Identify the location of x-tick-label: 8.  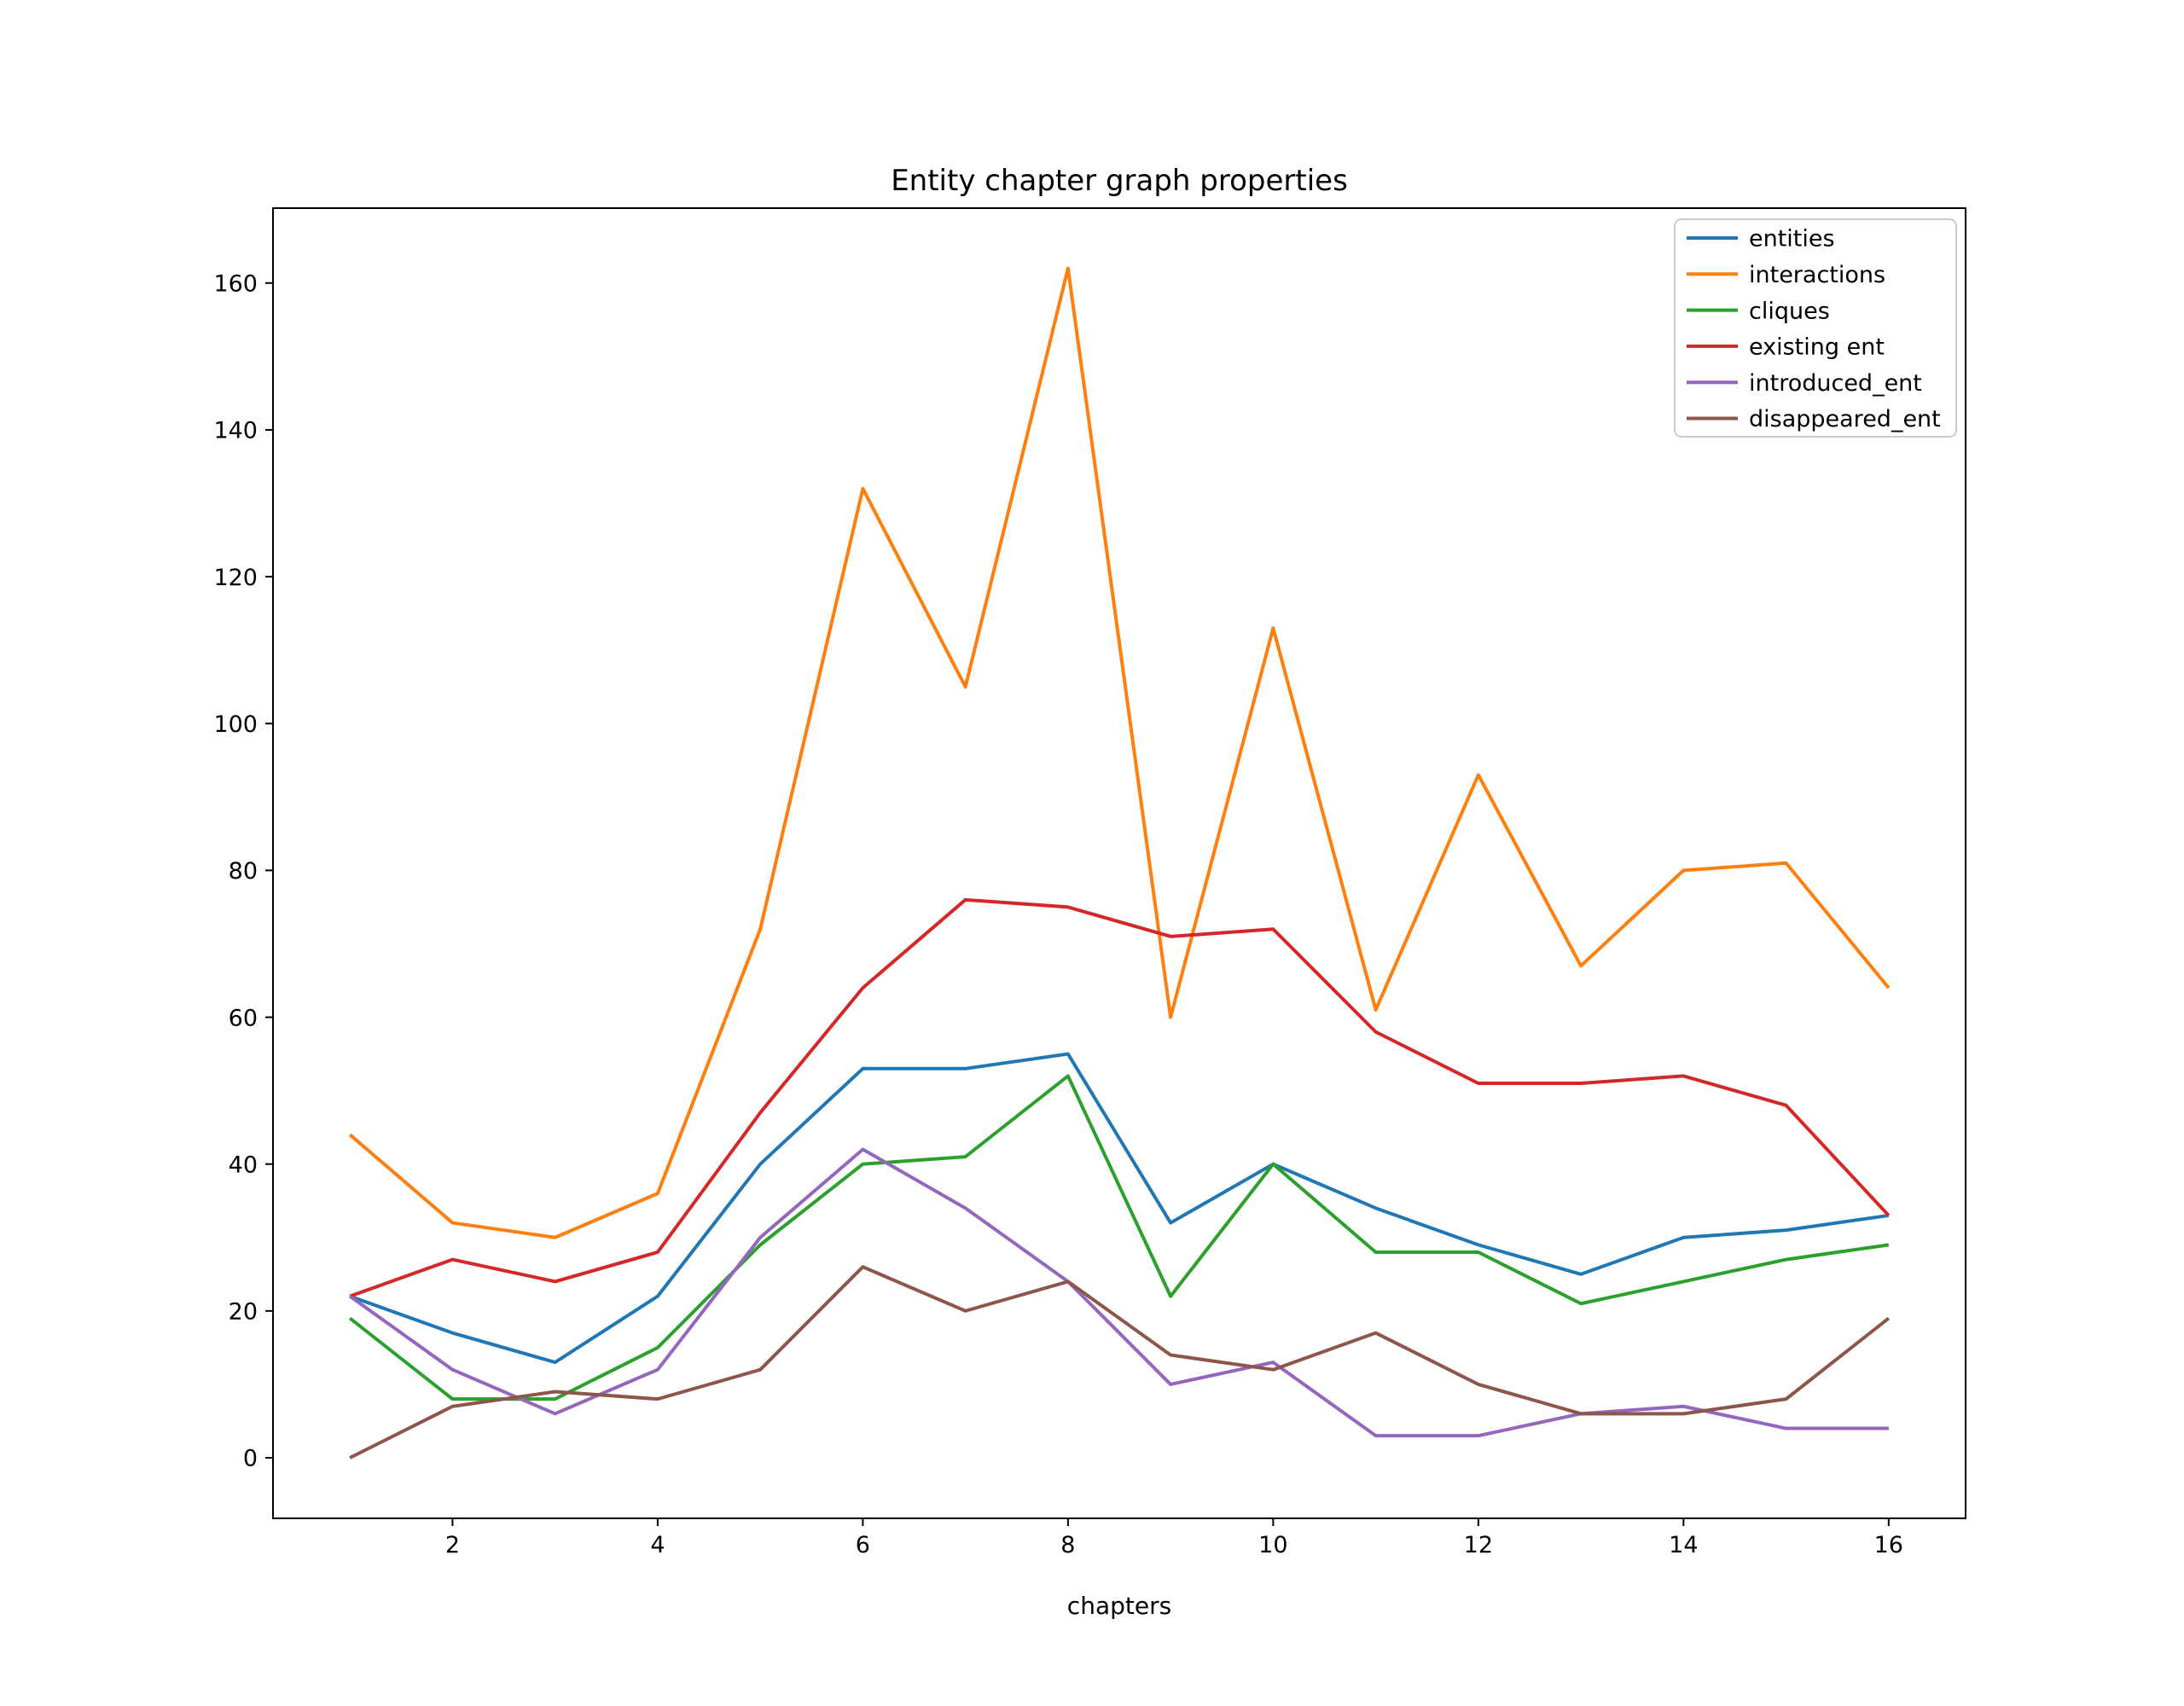
(1067, 1545).